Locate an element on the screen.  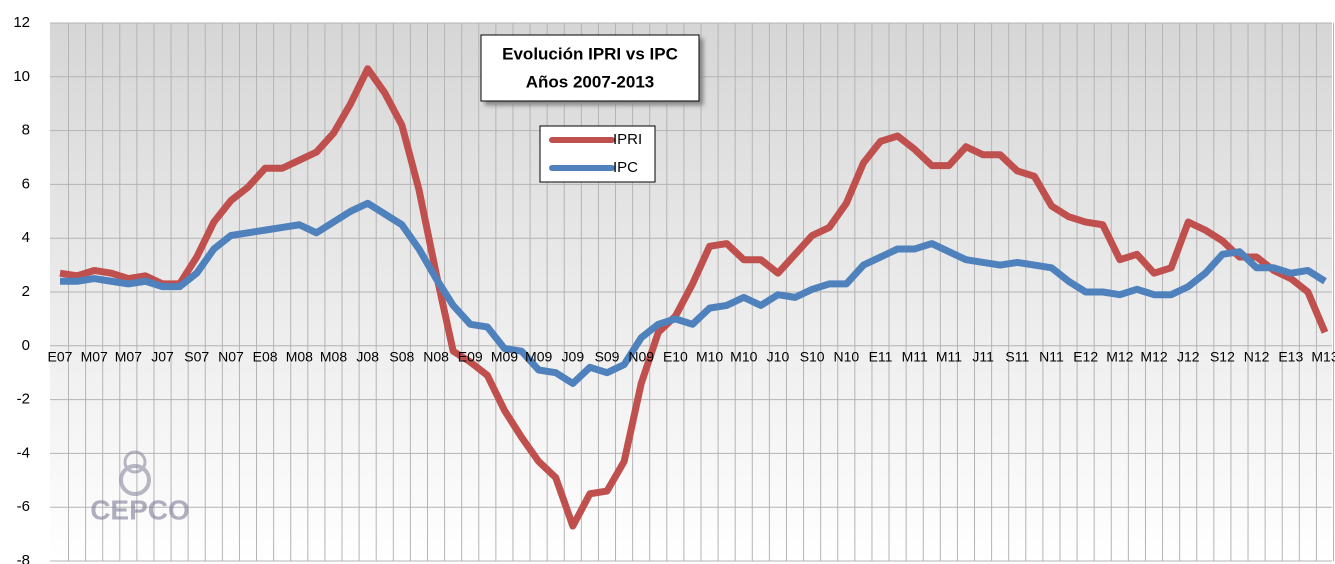
watermark: CEPCO is located at coordinates (140, 487).